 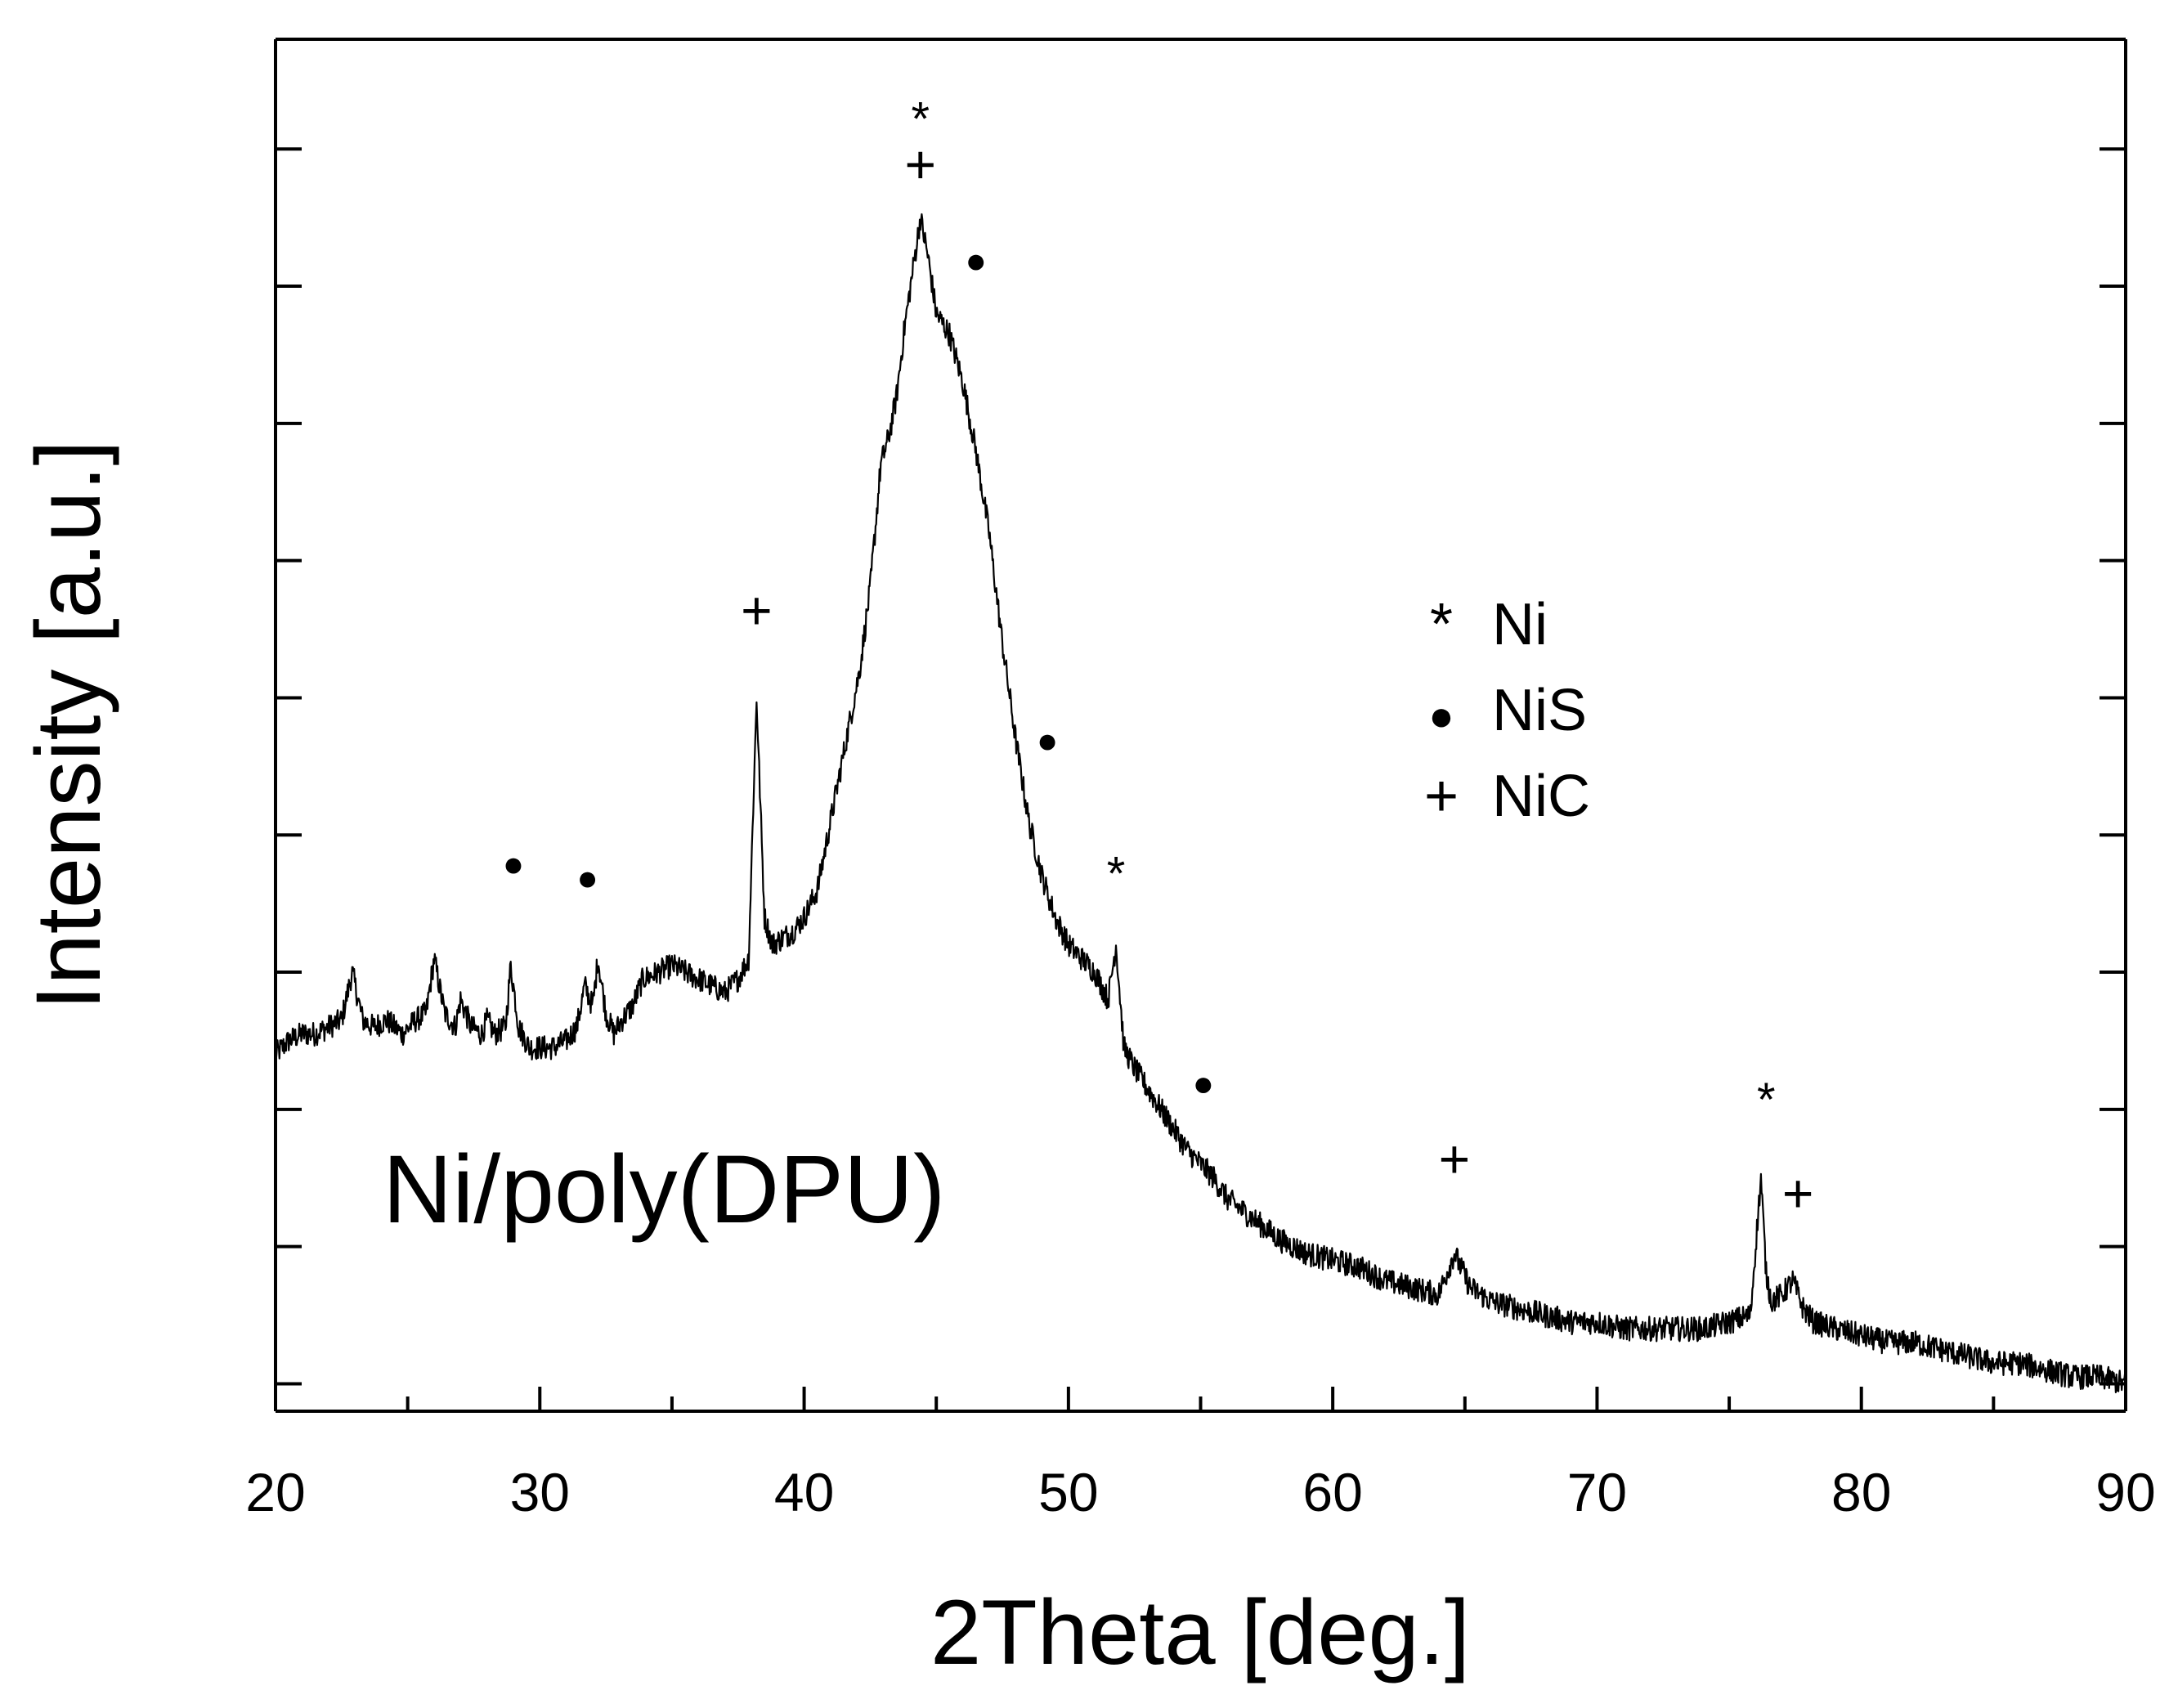 What do you see at coordinates (1441, 797) in the screenshot?
I see `legend-symbol-nic: +` at bounding box center [1441, 797].